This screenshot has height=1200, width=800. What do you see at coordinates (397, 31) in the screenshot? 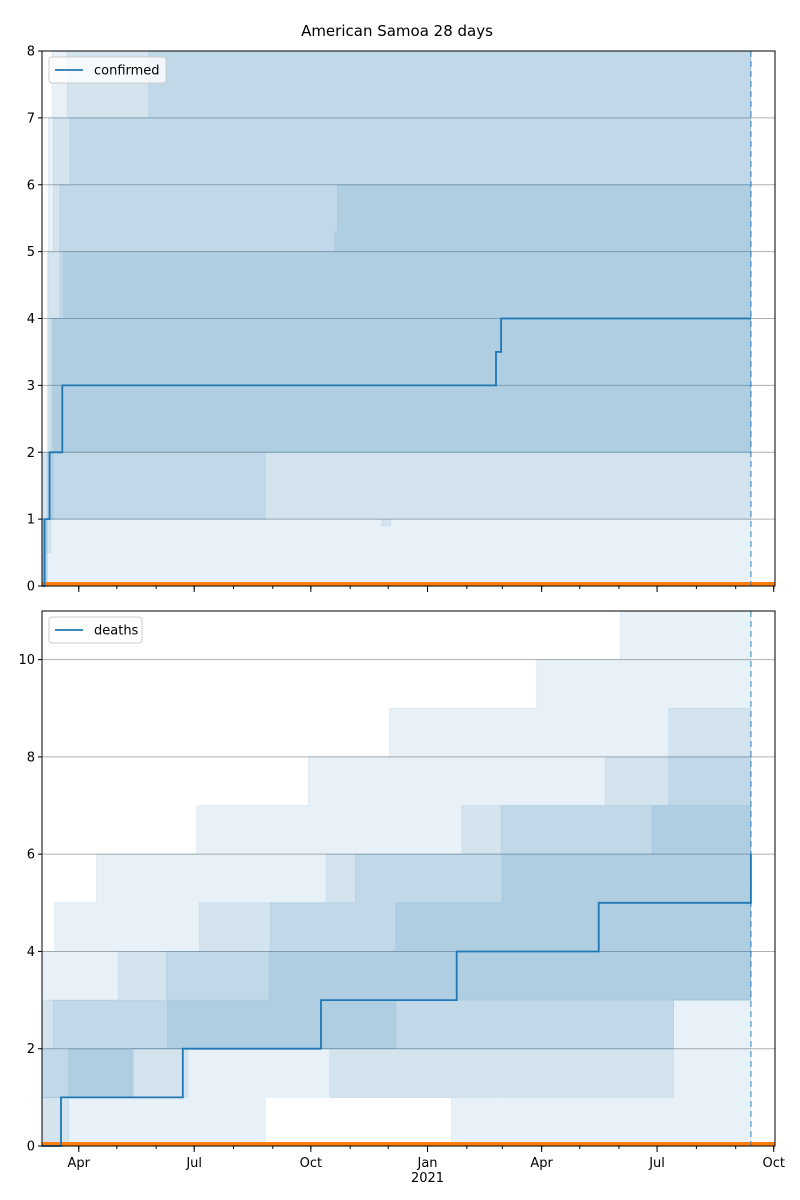
I see `chart-title: American Samoa 28 days` at bounding box center [397, 31].